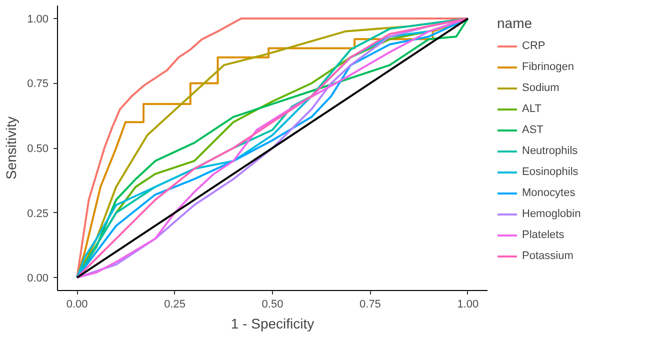 The height and width of the screenshot is (364, 648). I want to click on legend-label: Monocytes, so click(549, 193).